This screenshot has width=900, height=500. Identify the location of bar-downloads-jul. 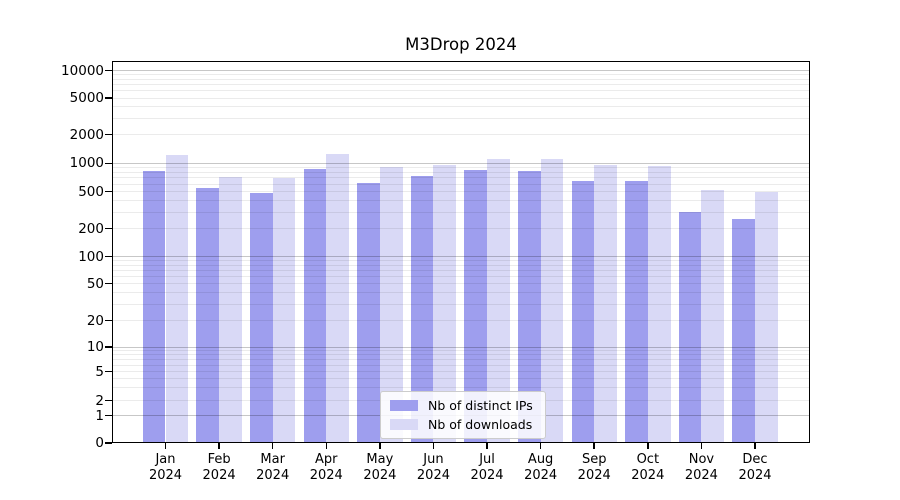
(498, 301).